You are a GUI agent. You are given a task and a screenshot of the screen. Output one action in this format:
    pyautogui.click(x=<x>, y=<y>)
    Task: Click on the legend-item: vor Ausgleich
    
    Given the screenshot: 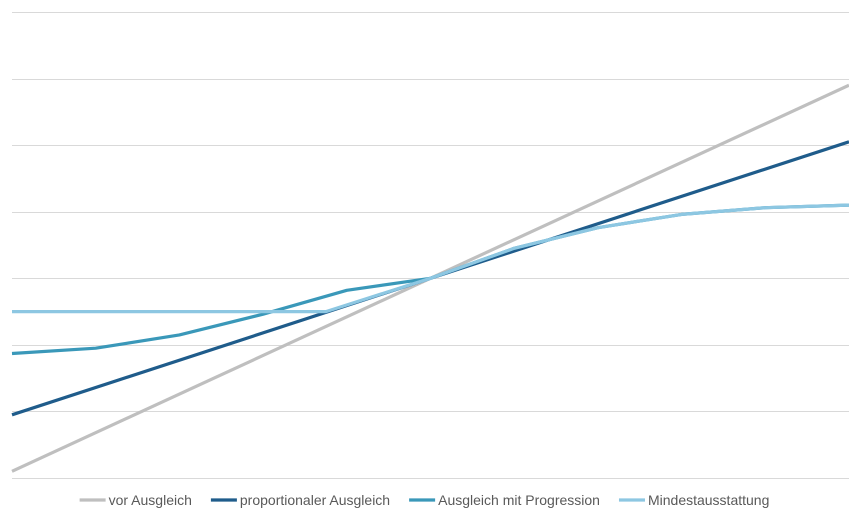 What is the action you would take?
    pyautogui.click(x=135, y=500)
    